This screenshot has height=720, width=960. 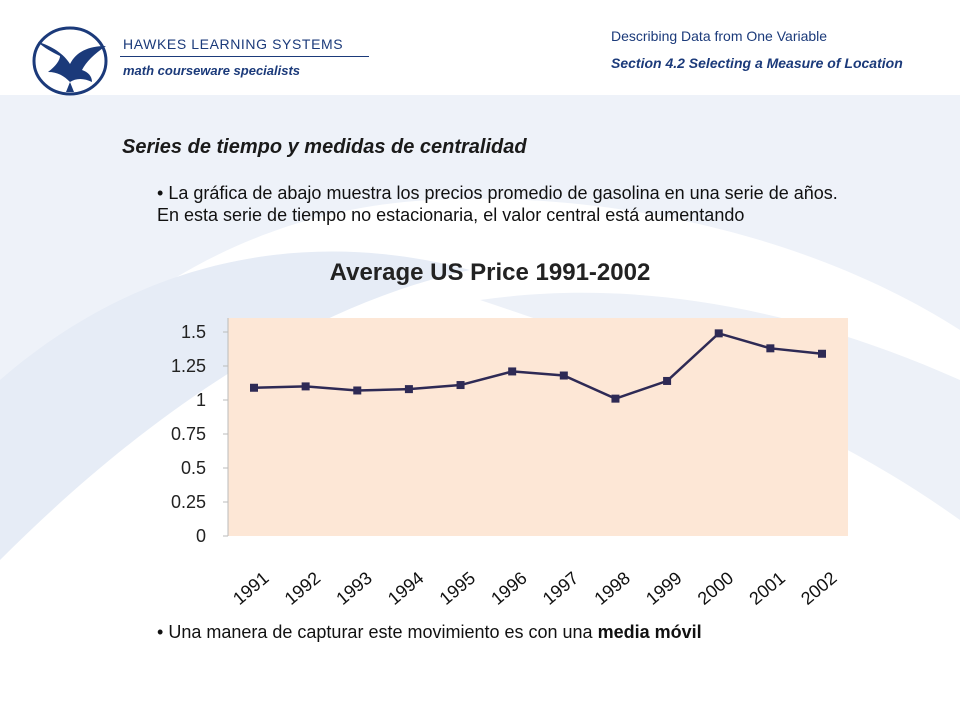 I want to click on data-point-1993, so click(x=357, y=390).